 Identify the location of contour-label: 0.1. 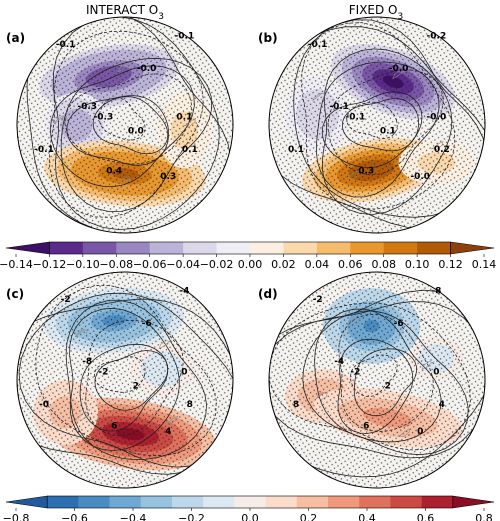
(184, 118).